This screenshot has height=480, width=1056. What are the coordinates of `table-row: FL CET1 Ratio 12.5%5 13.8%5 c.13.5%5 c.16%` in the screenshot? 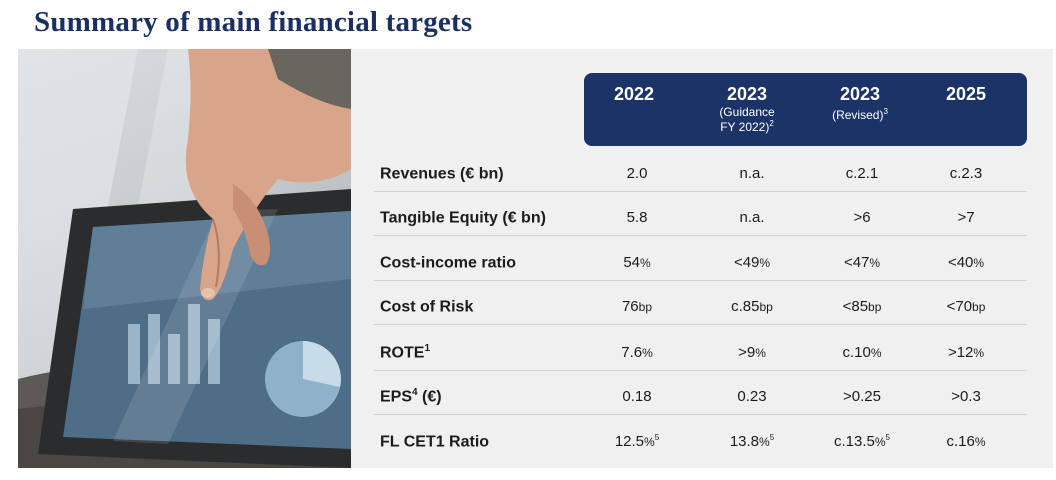 It's located at (700, 437).